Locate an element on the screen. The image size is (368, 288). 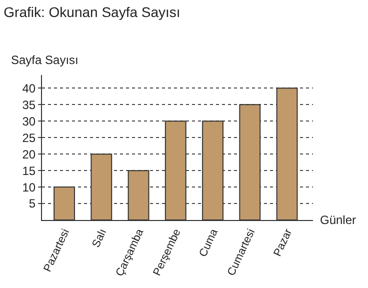
x-tick-label: Salı is located at coordinates (100, 238).